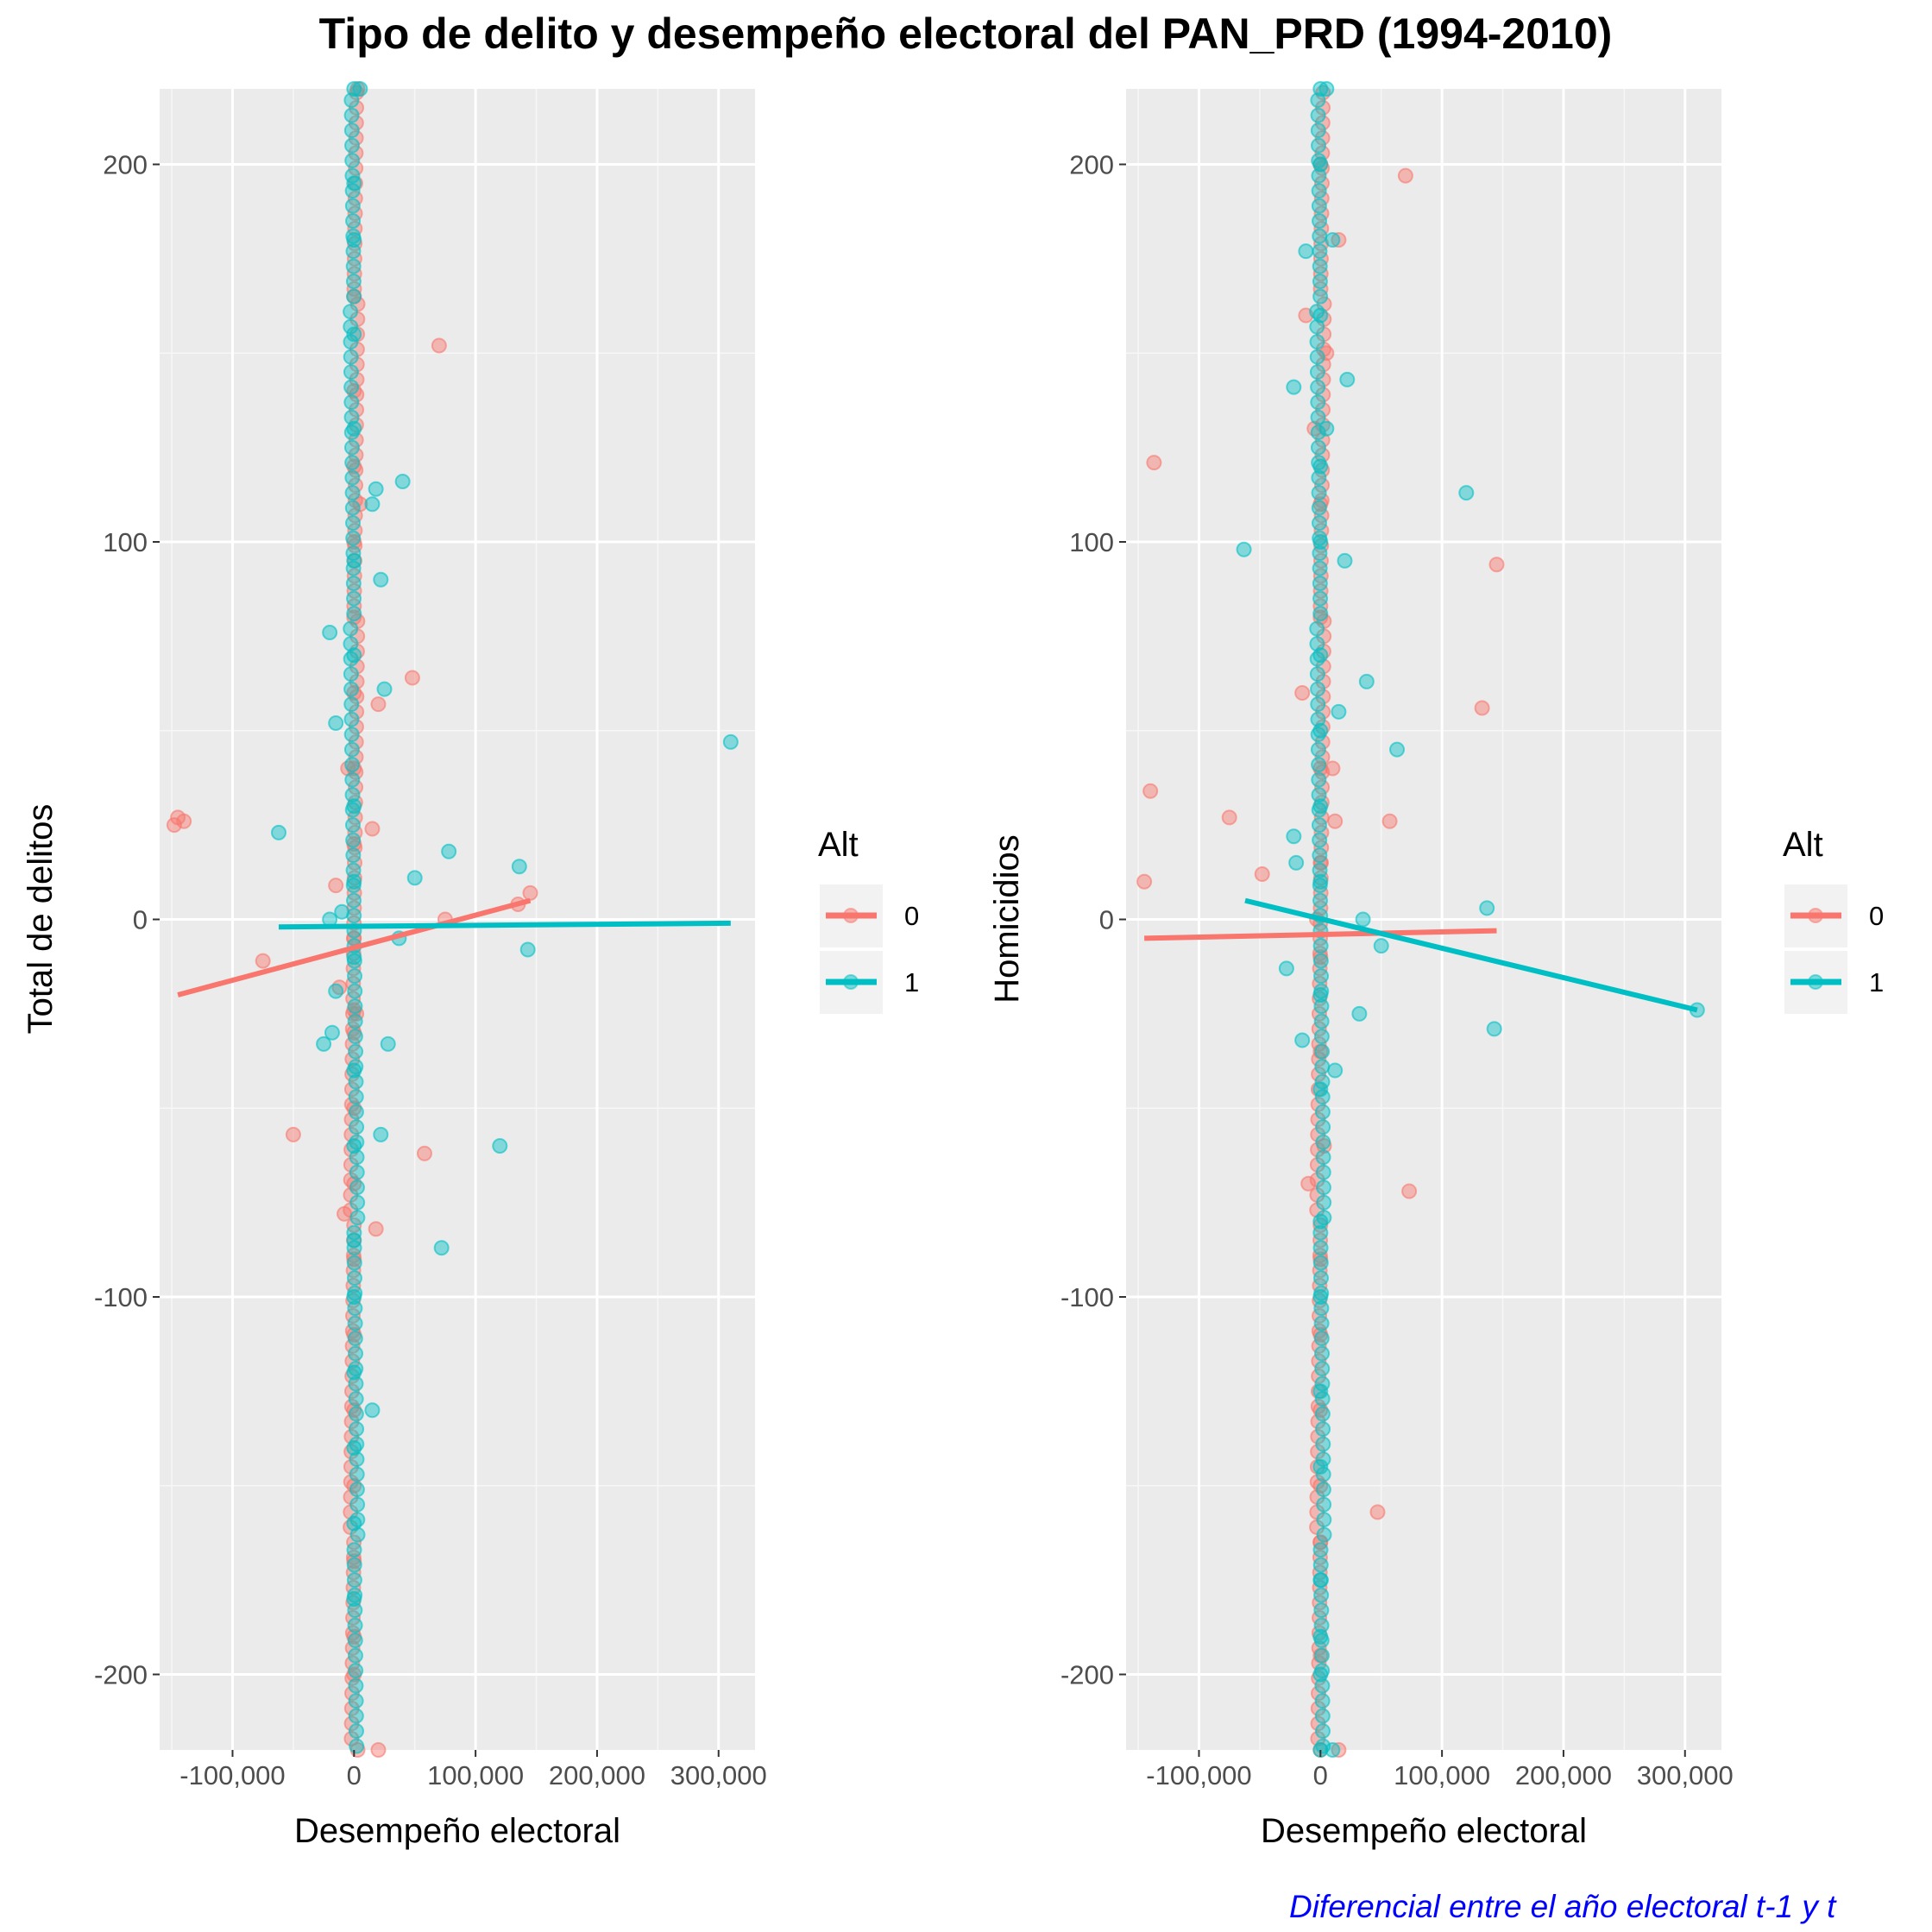 The width and height of the screenshot is (1932, 1932). I want to click on y-tick-label: 200, so click(125, 165).